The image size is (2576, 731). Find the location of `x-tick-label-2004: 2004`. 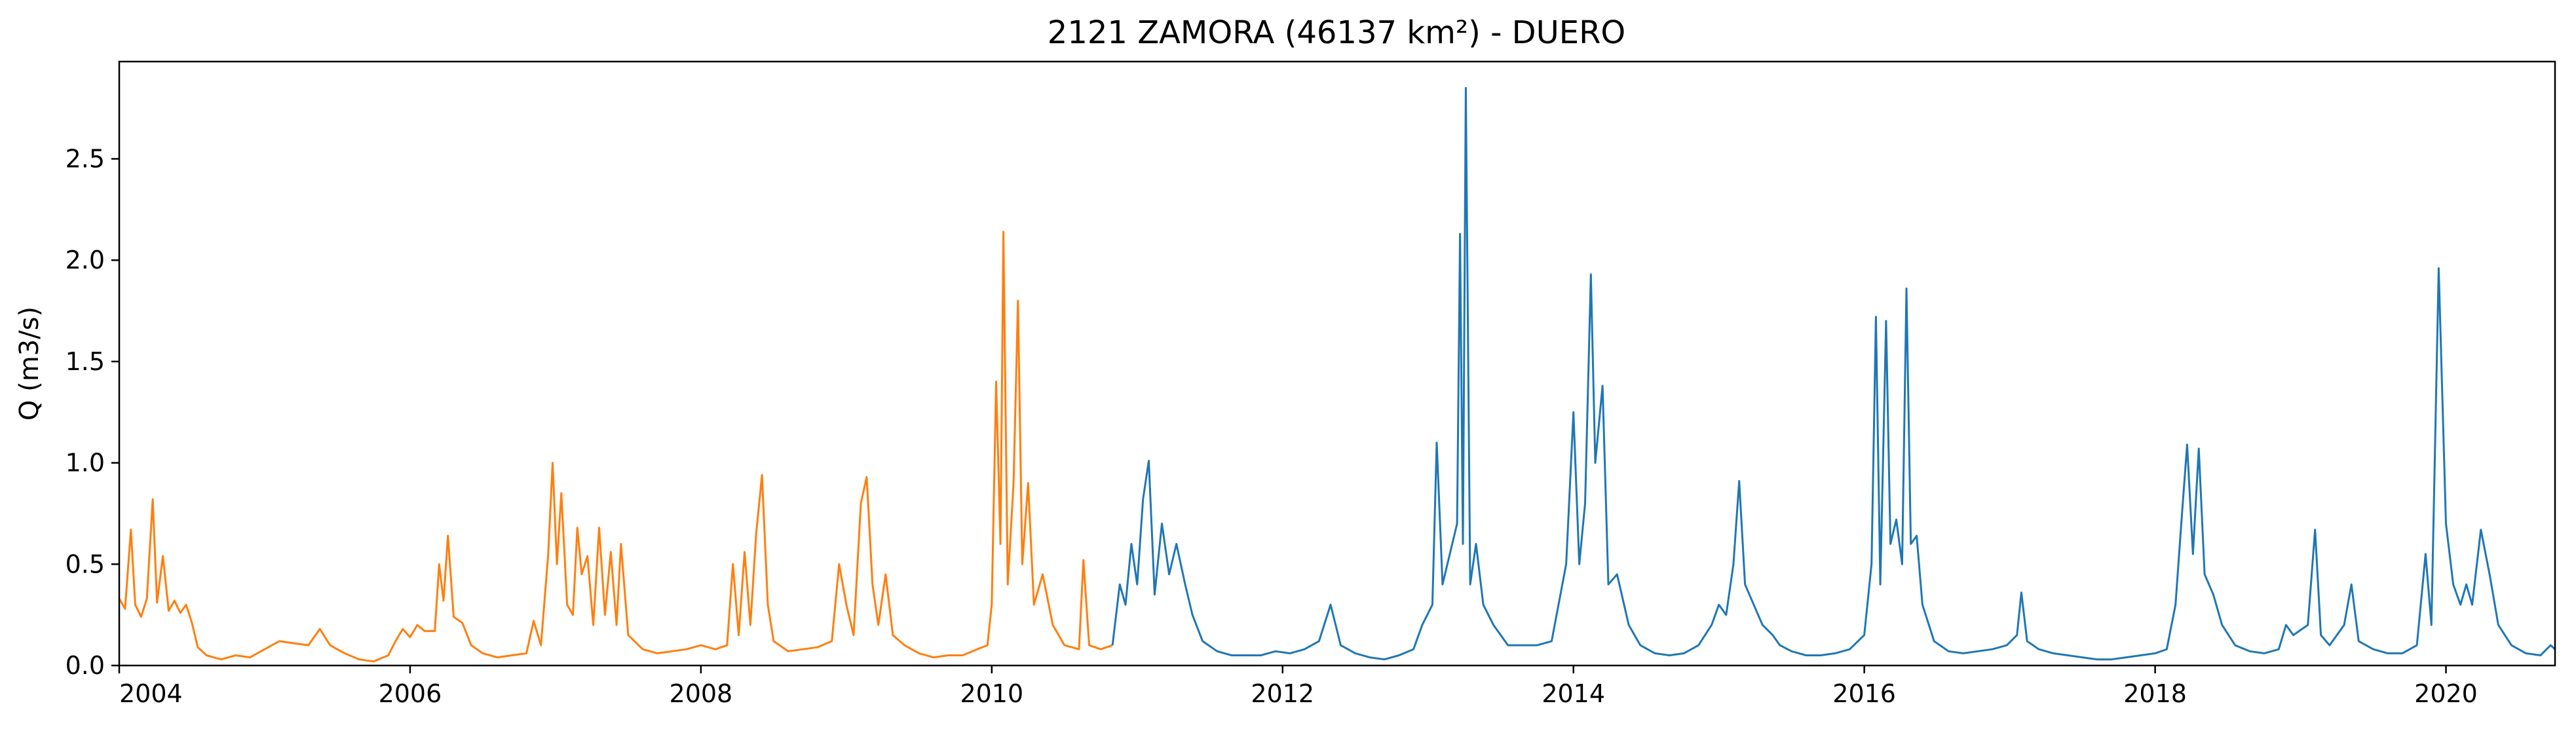

x-tick-label-2004: 2004 is located at coordinates (151, 693).